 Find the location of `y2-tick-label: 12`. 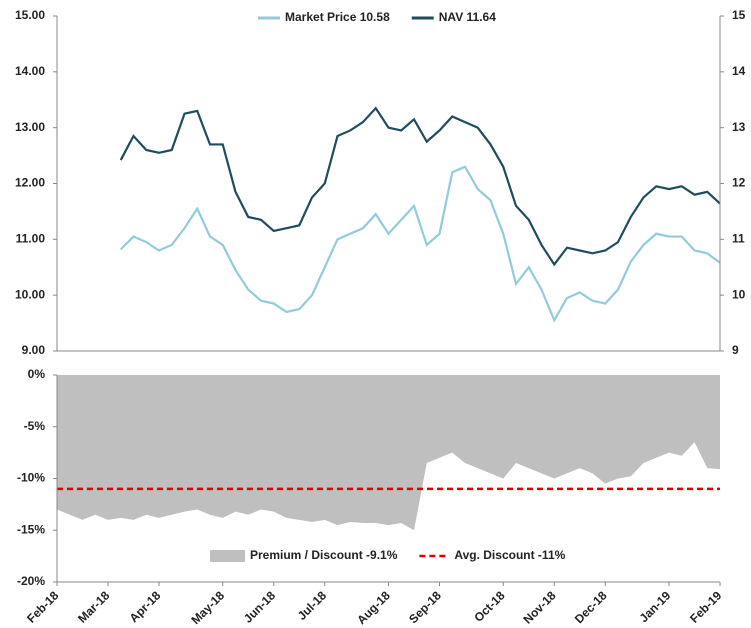

y2-tick-label: 12 is located at coordinates (739, 183).